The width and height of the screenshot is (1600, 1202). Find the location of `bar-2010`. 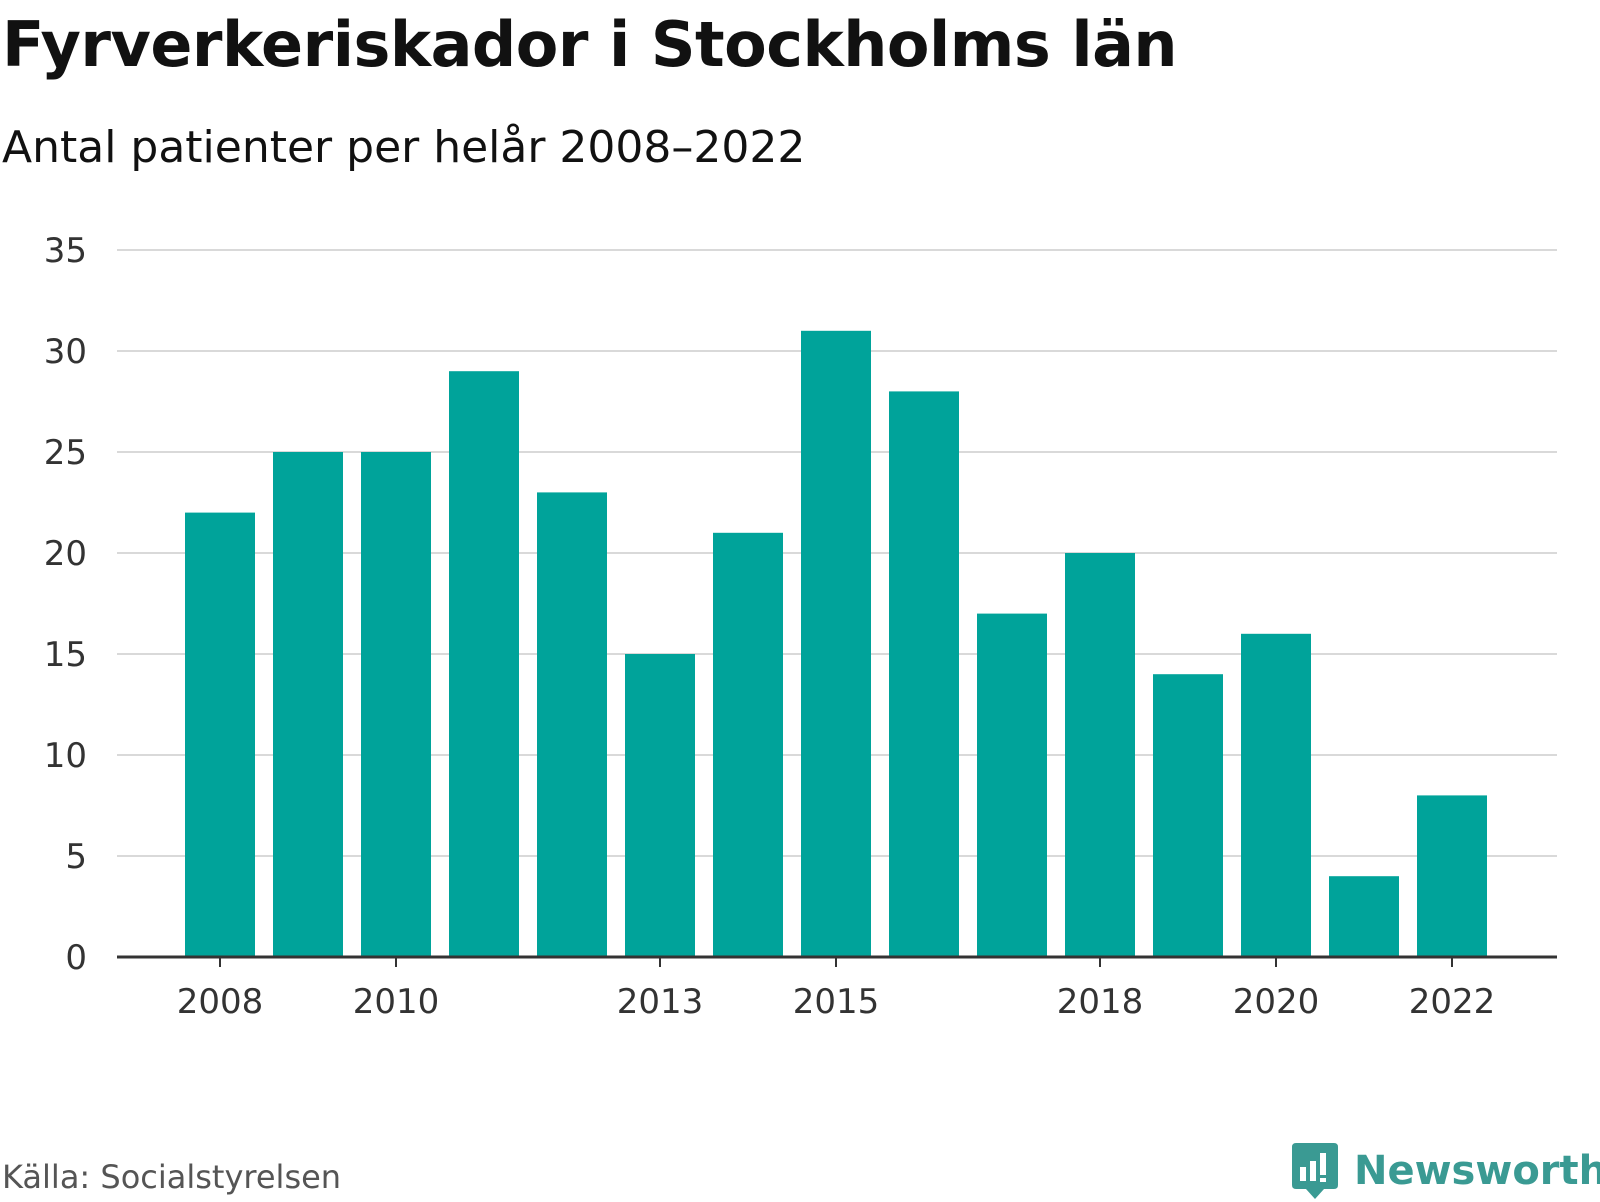

bar-2010 is located at coordinates (396, 704).